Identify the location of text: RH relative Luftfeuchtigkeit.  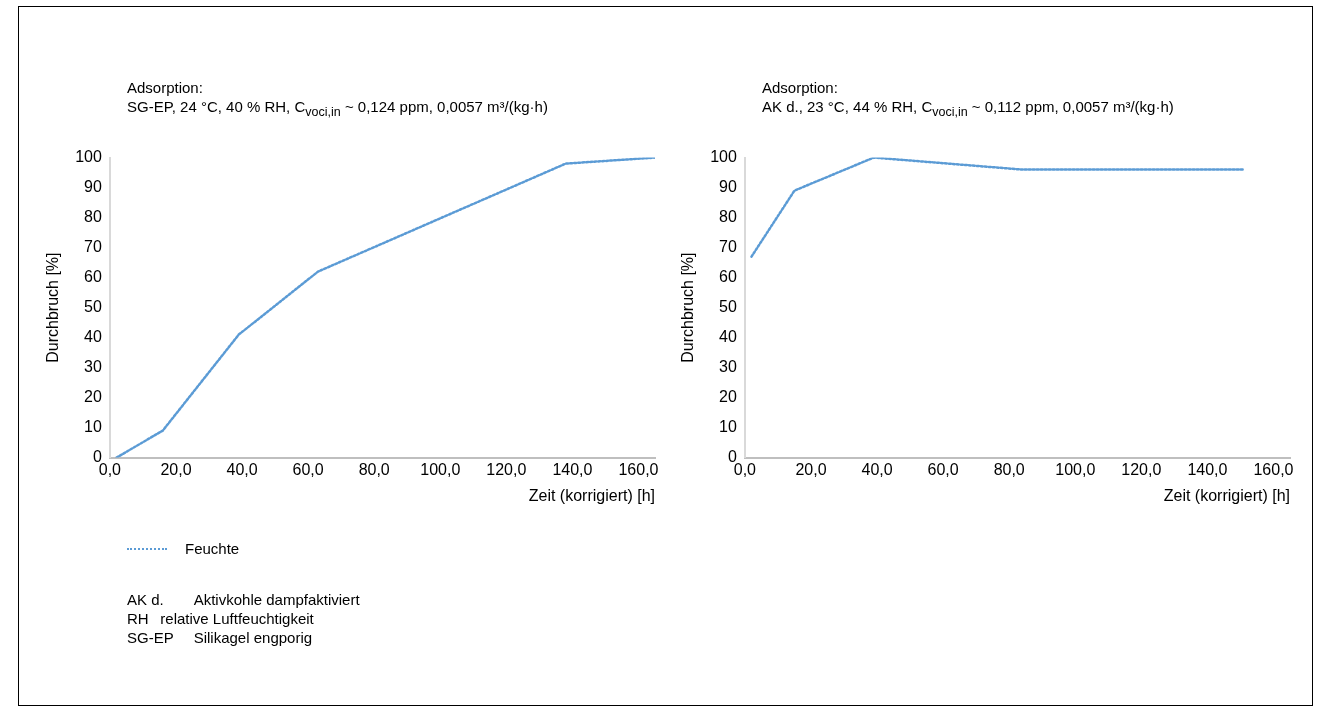
(220, 618).